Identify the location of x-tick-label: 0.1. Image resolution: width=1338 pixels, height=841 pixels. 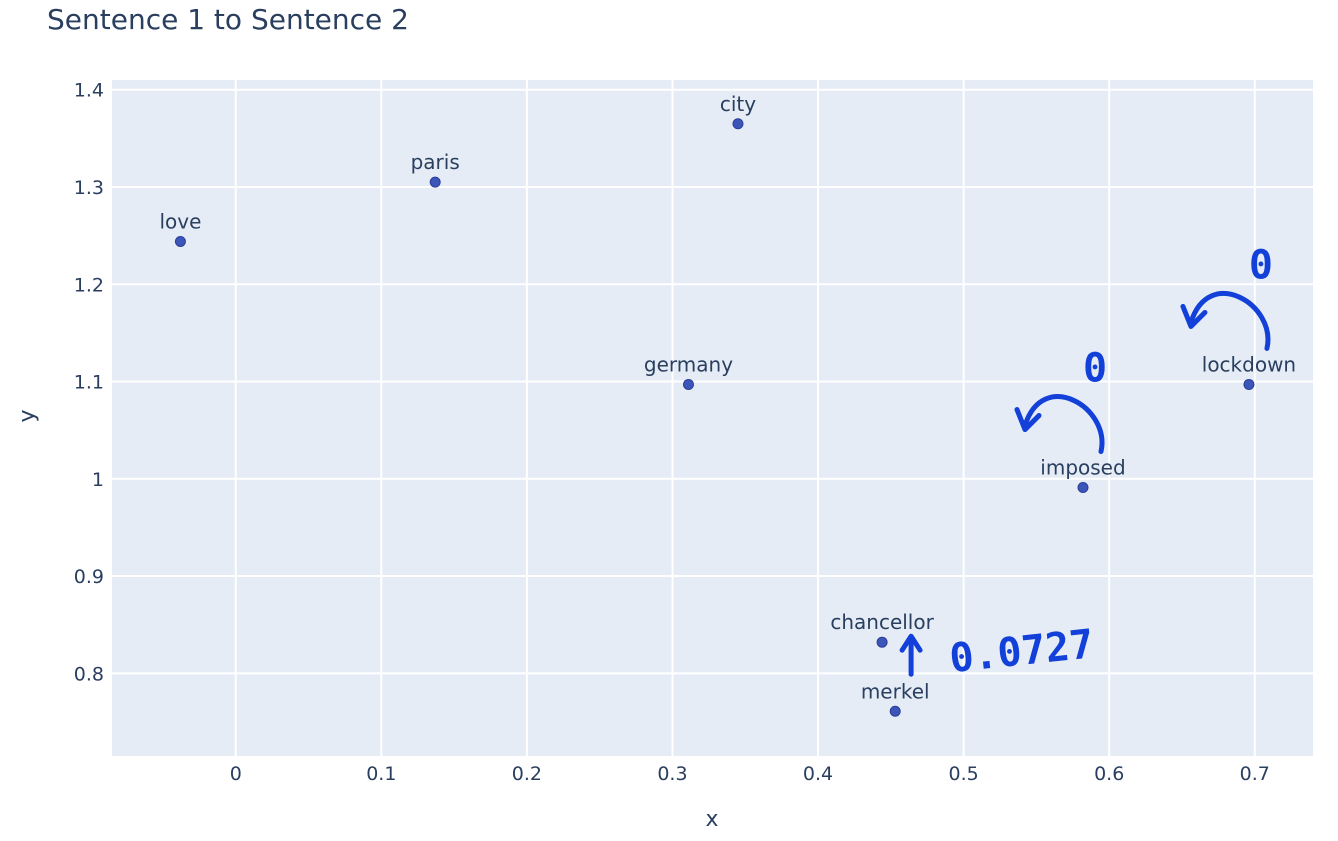
(381, 774).